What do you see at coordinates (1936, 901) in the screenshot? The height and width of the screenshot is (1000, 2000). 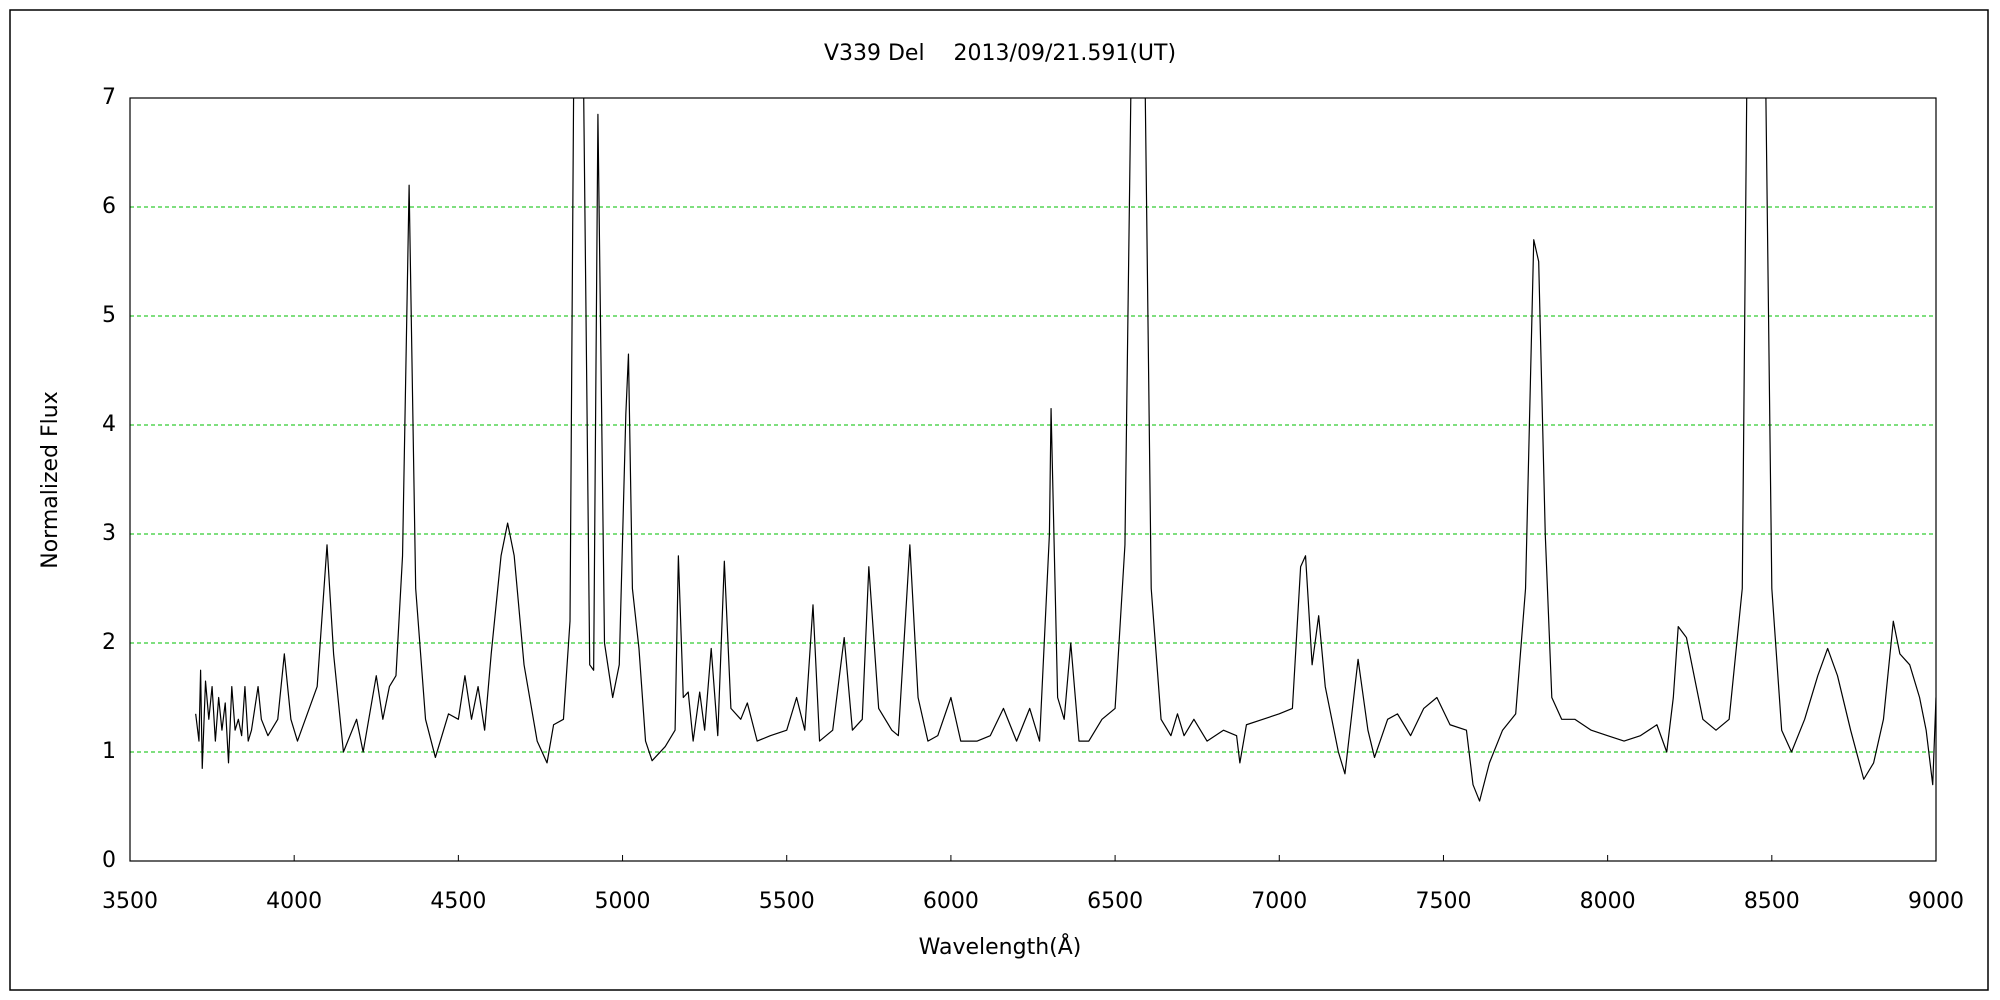 I see `x-tick-label: 9000` at bounding box center [1936, 901].